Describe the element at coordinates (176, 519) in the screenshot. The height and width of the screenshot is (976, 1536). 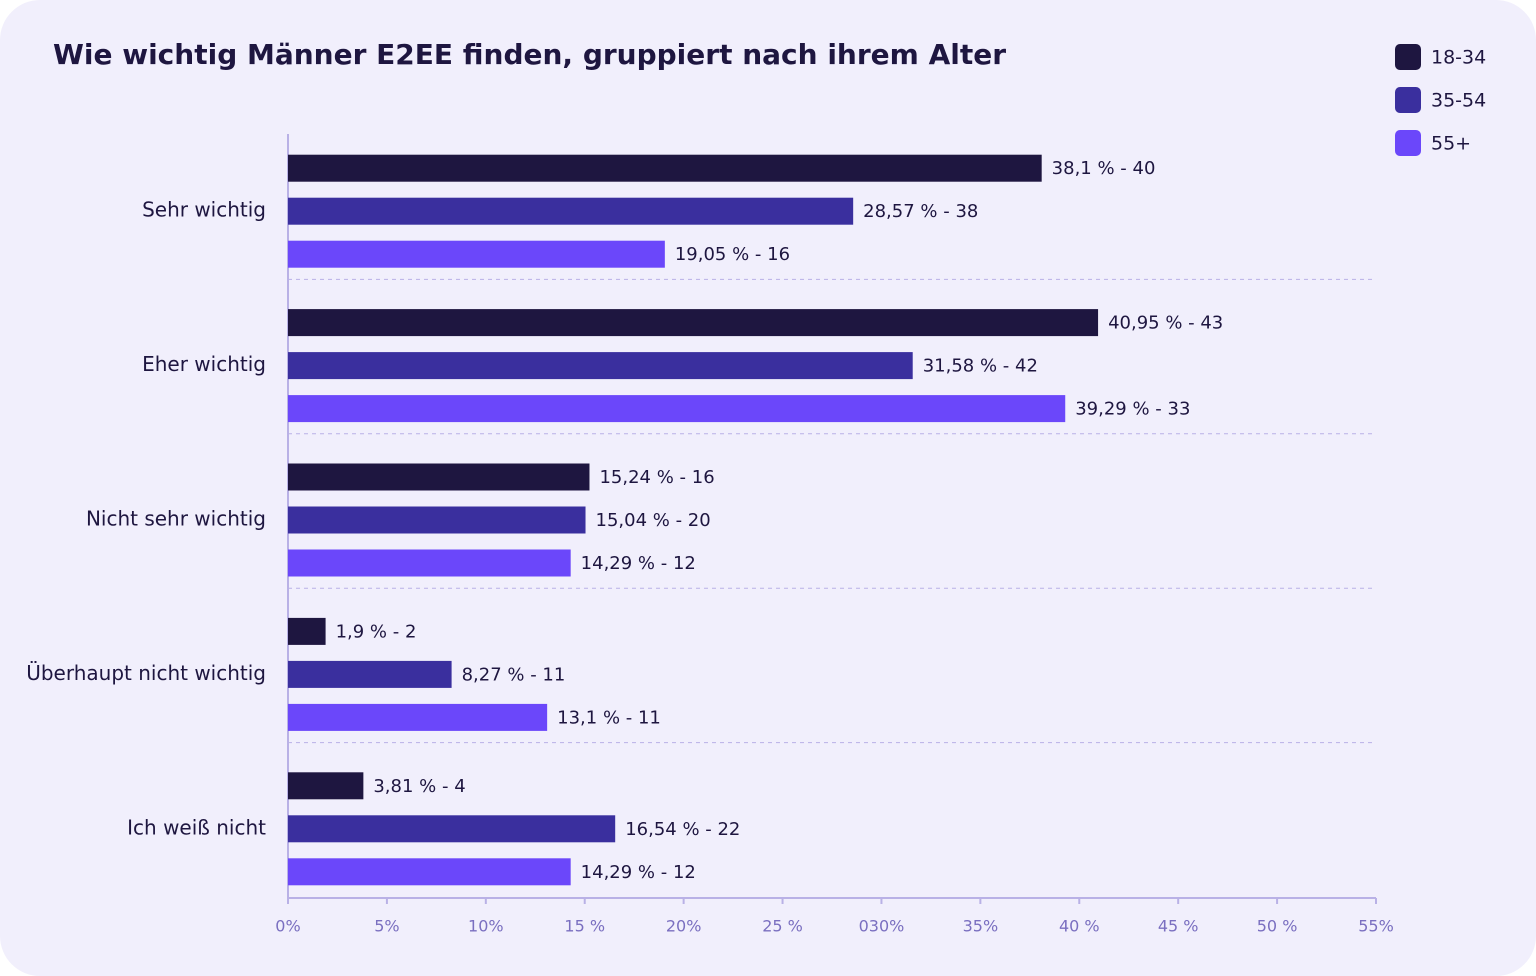
I see `y-tick-label: Nicht sehr wichtig` at that location.